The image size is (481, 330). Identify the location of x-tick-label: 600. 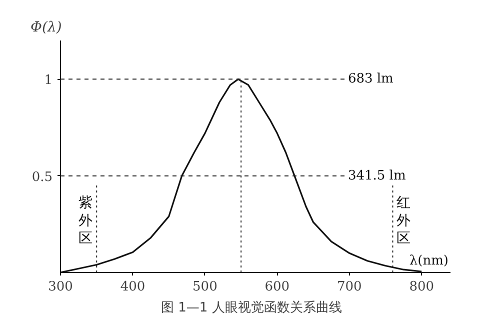
(277, 287).